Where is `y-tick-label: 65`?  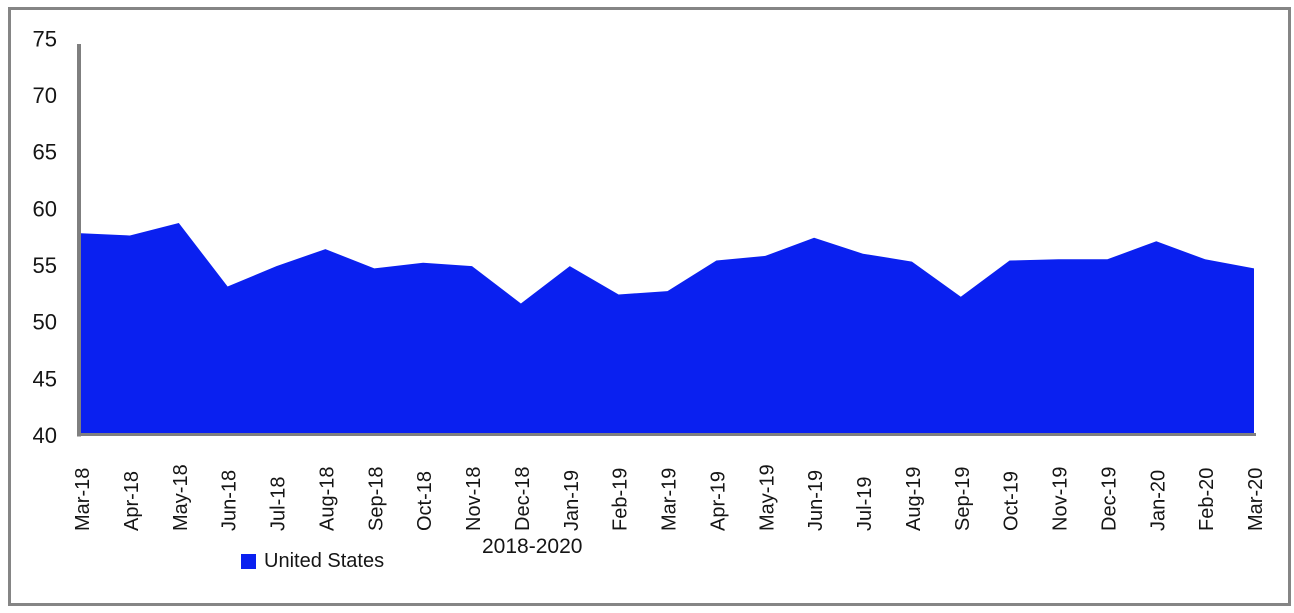 y-tick-label: 65 is located at coordinates (45, 152).